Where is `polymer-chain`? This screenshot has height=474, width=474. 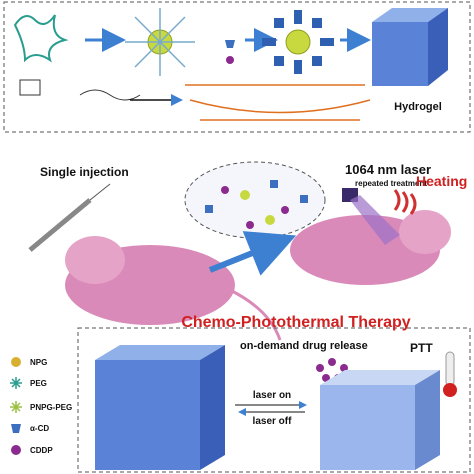
polymer-chain is located at coordinates (41, 38).